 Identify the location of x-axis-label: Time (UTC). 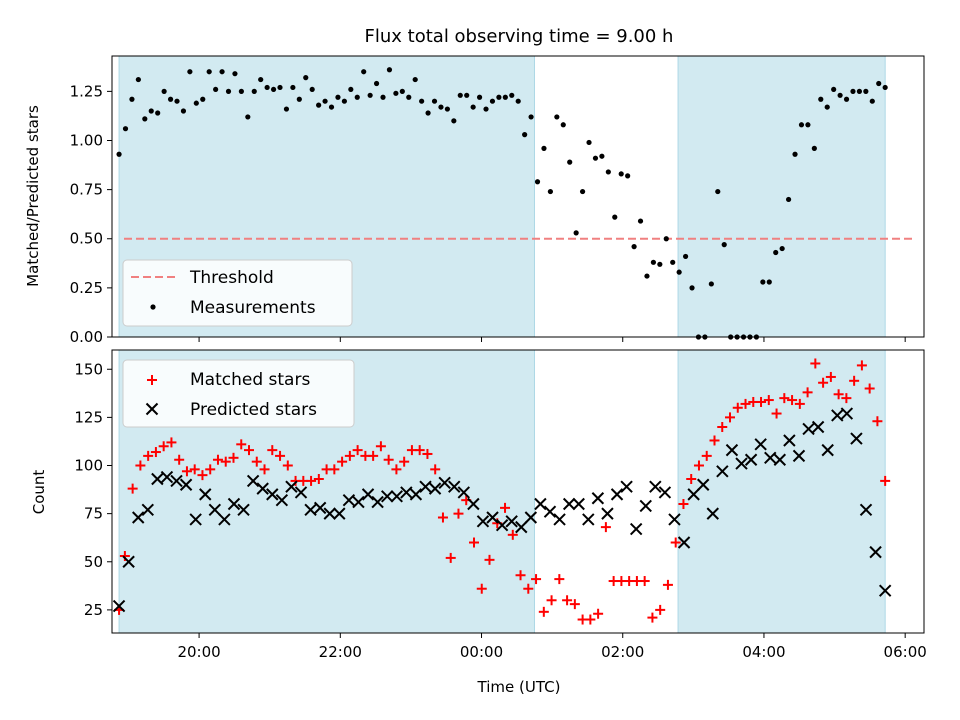
(519, 687).